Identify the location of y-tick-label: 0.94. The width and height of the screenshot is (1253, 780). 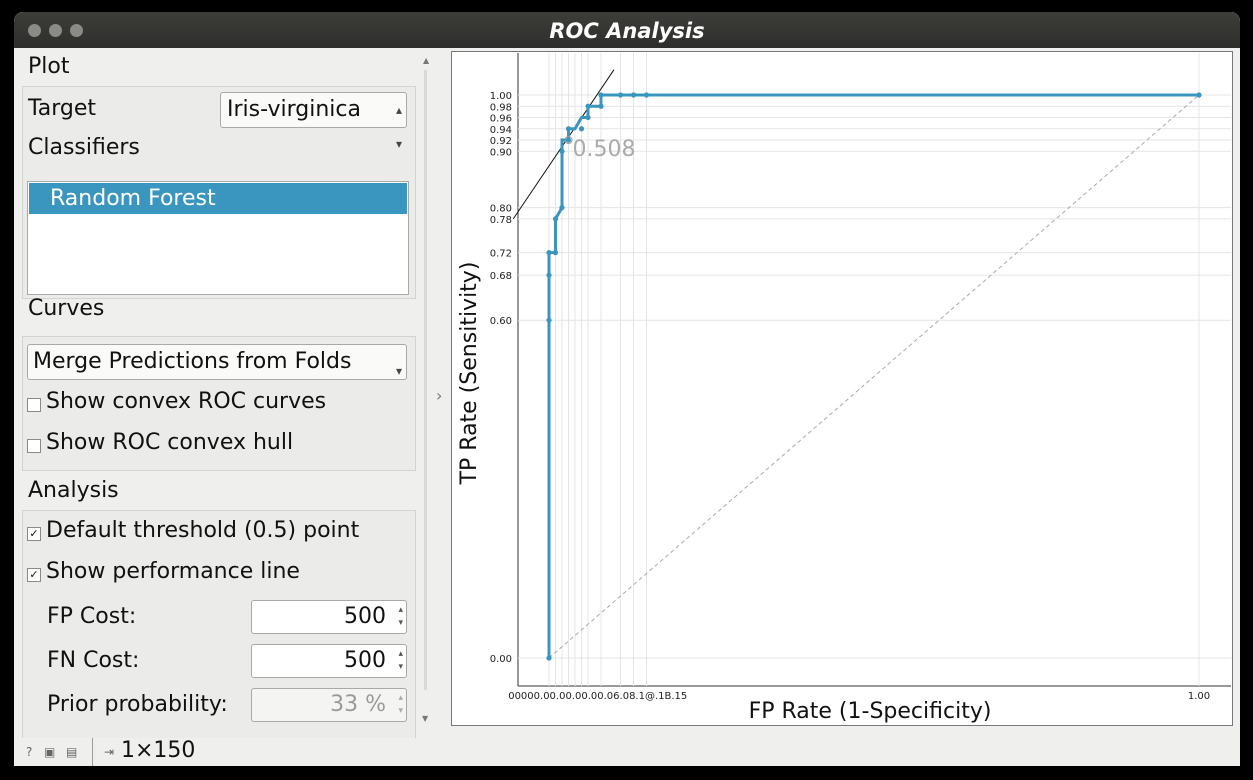
(501, 130).